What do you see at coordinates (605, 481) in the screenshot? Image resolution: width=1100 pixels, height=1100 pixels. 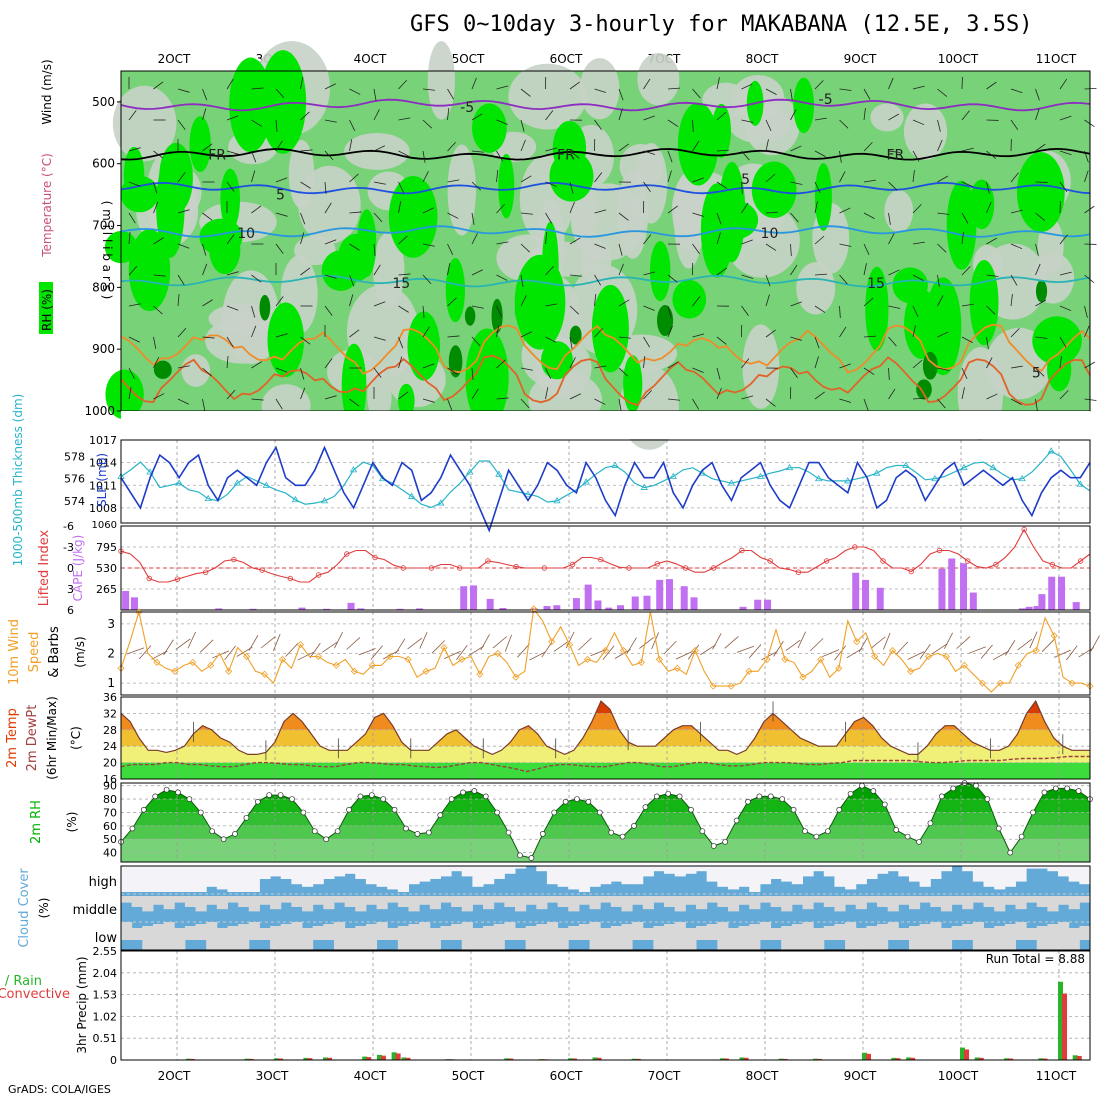 I see `slp-panel-frame` at bounding box center [605, 481].